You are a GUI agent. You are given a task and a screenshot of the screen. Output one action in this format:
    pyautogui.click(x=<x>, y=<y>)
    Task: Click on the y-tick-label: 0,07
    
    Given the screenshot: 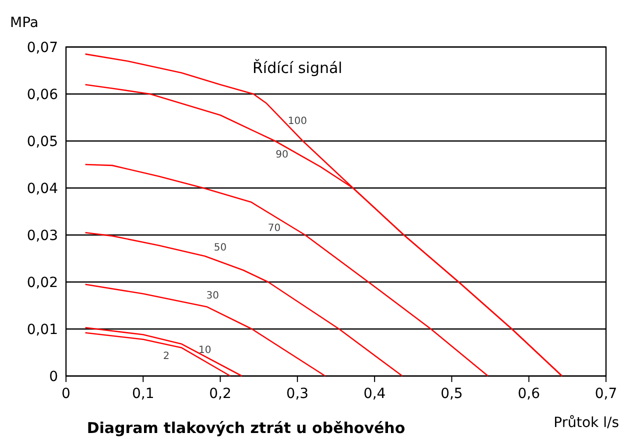 What is the action you would take?
    pyautogui.click(x=42, y=48)
    